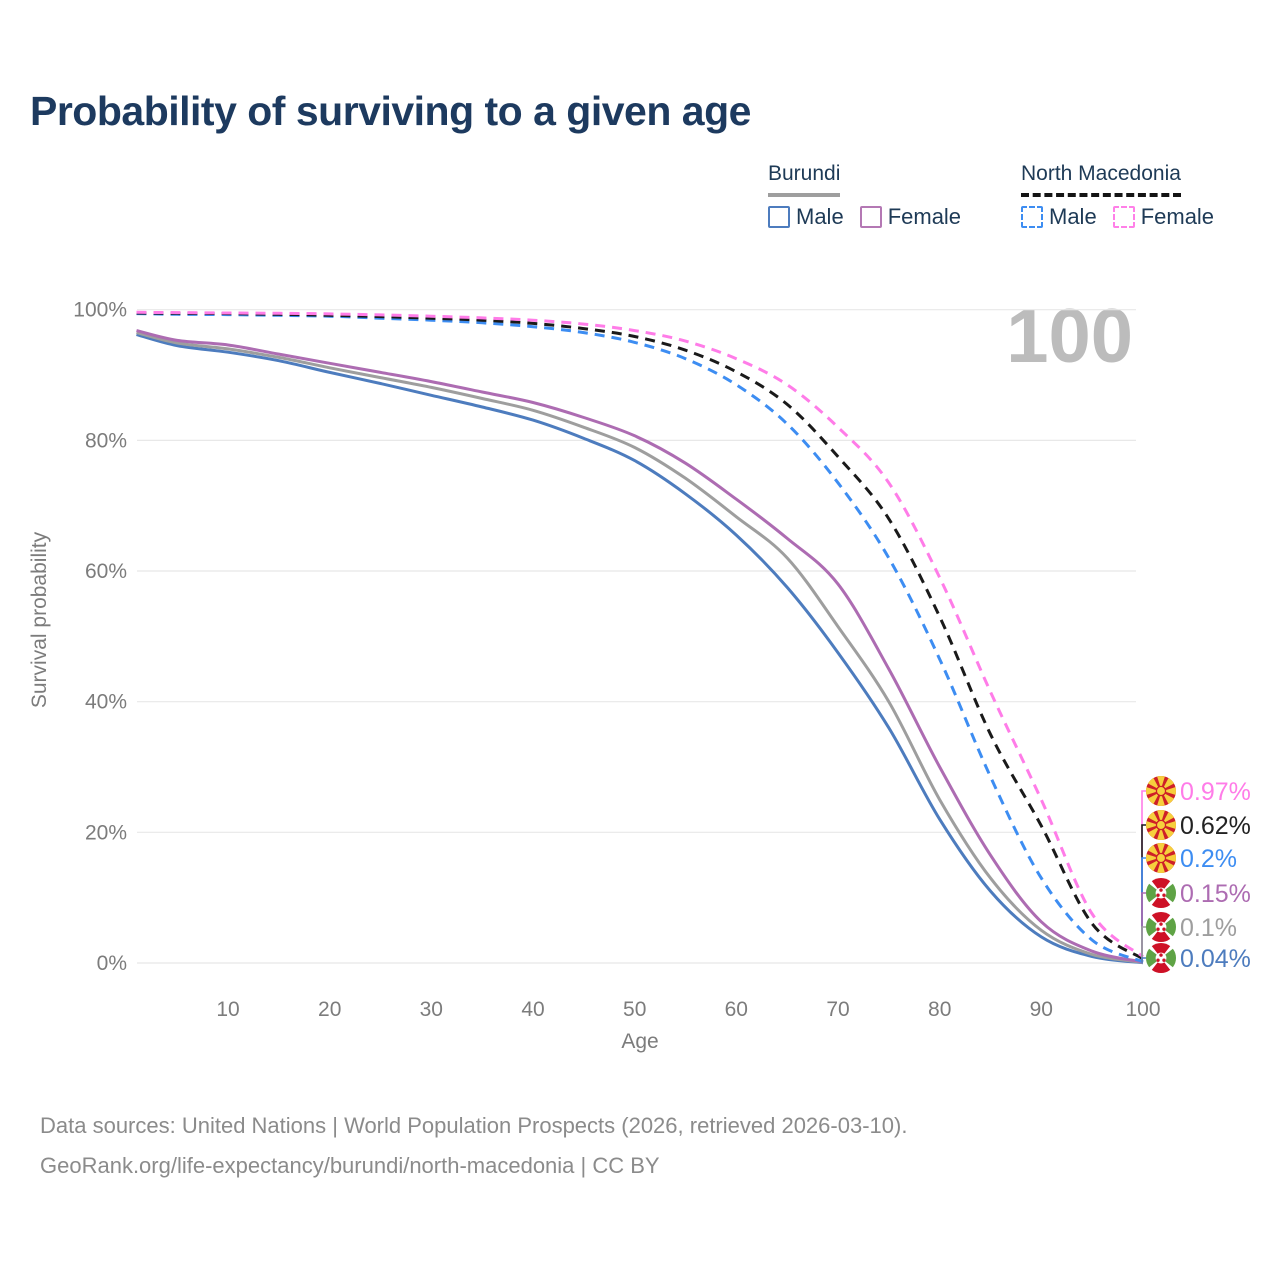 This screenshot has width=1280, height=1280. Describe the element at coordinates (804, 179) in the screenshot. I see `legend-country-burundi: Burundi` at that location.